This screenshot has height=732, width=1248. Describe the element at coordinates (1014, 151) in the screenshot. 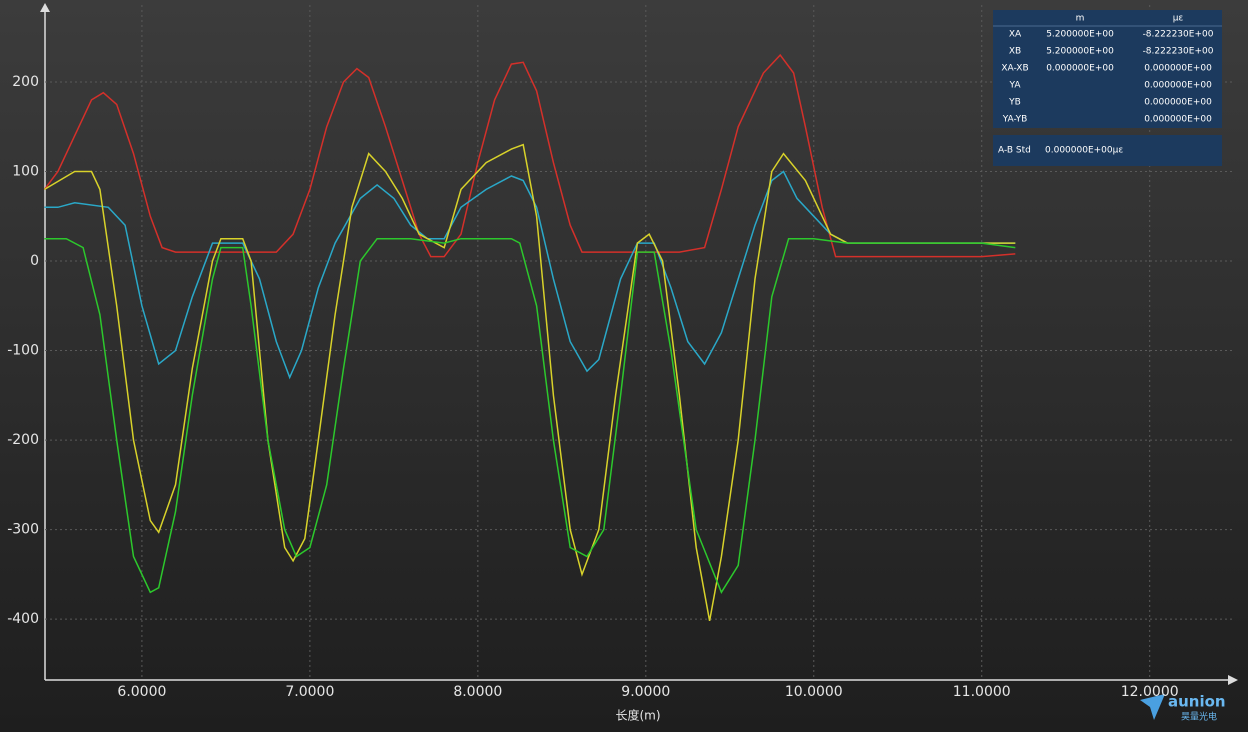

I see `std-label: A-B Std` at that location.